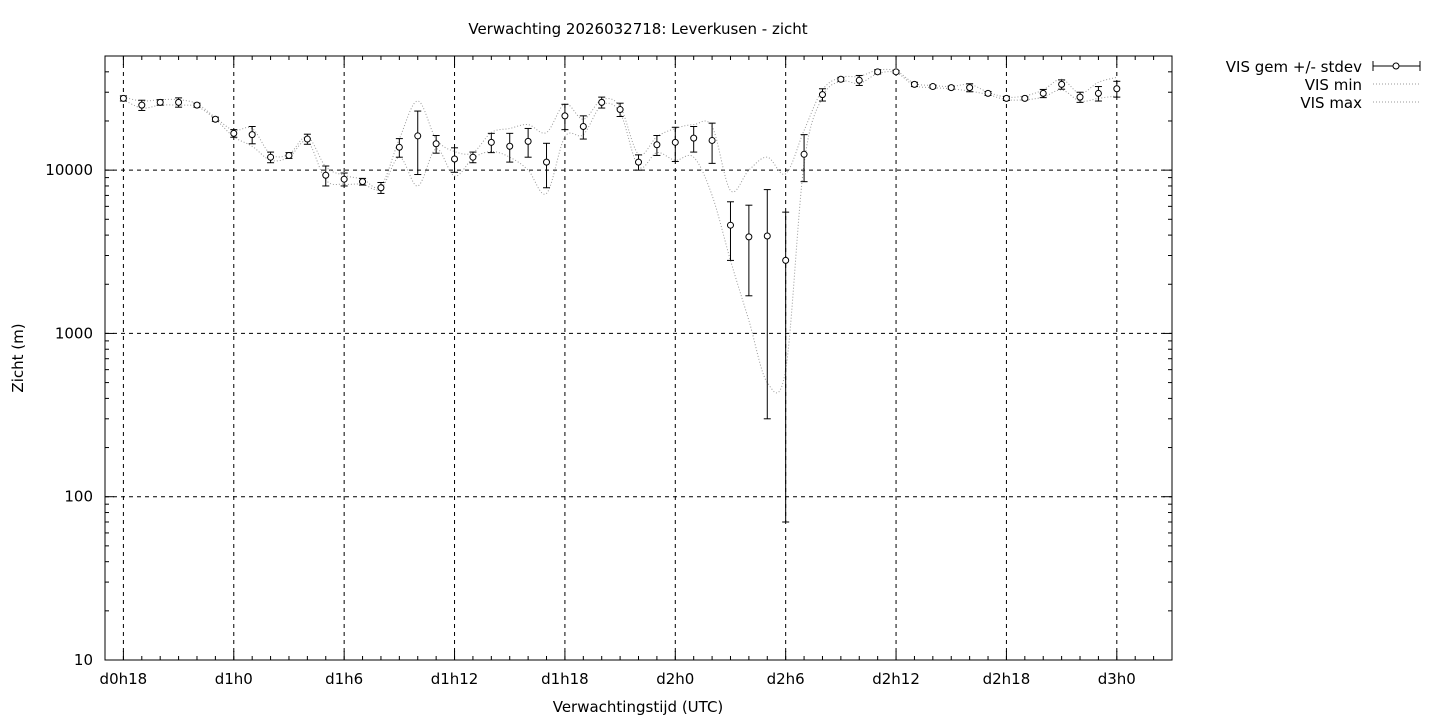 The height and width of the screenshot is (720, 1440). I want to click on legend: VIS gem +/- stdev VIS min VIS max, so click(1323, 85).